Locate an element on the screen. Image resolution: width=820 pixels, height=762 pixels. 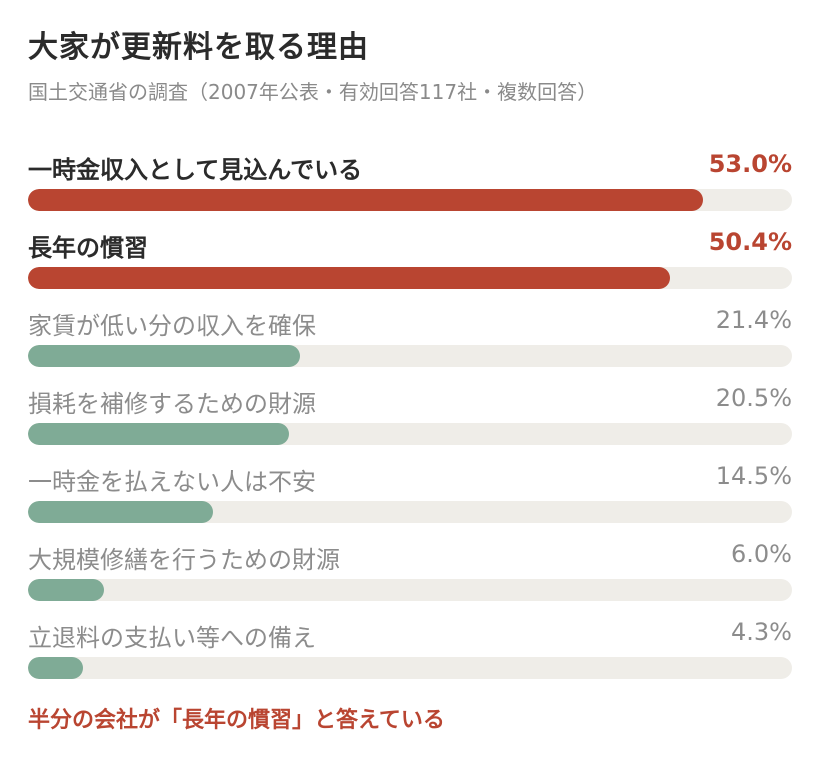
bar-row: 大規模修繕を行うための財源 6.0% is located at coordinates (410, 577).